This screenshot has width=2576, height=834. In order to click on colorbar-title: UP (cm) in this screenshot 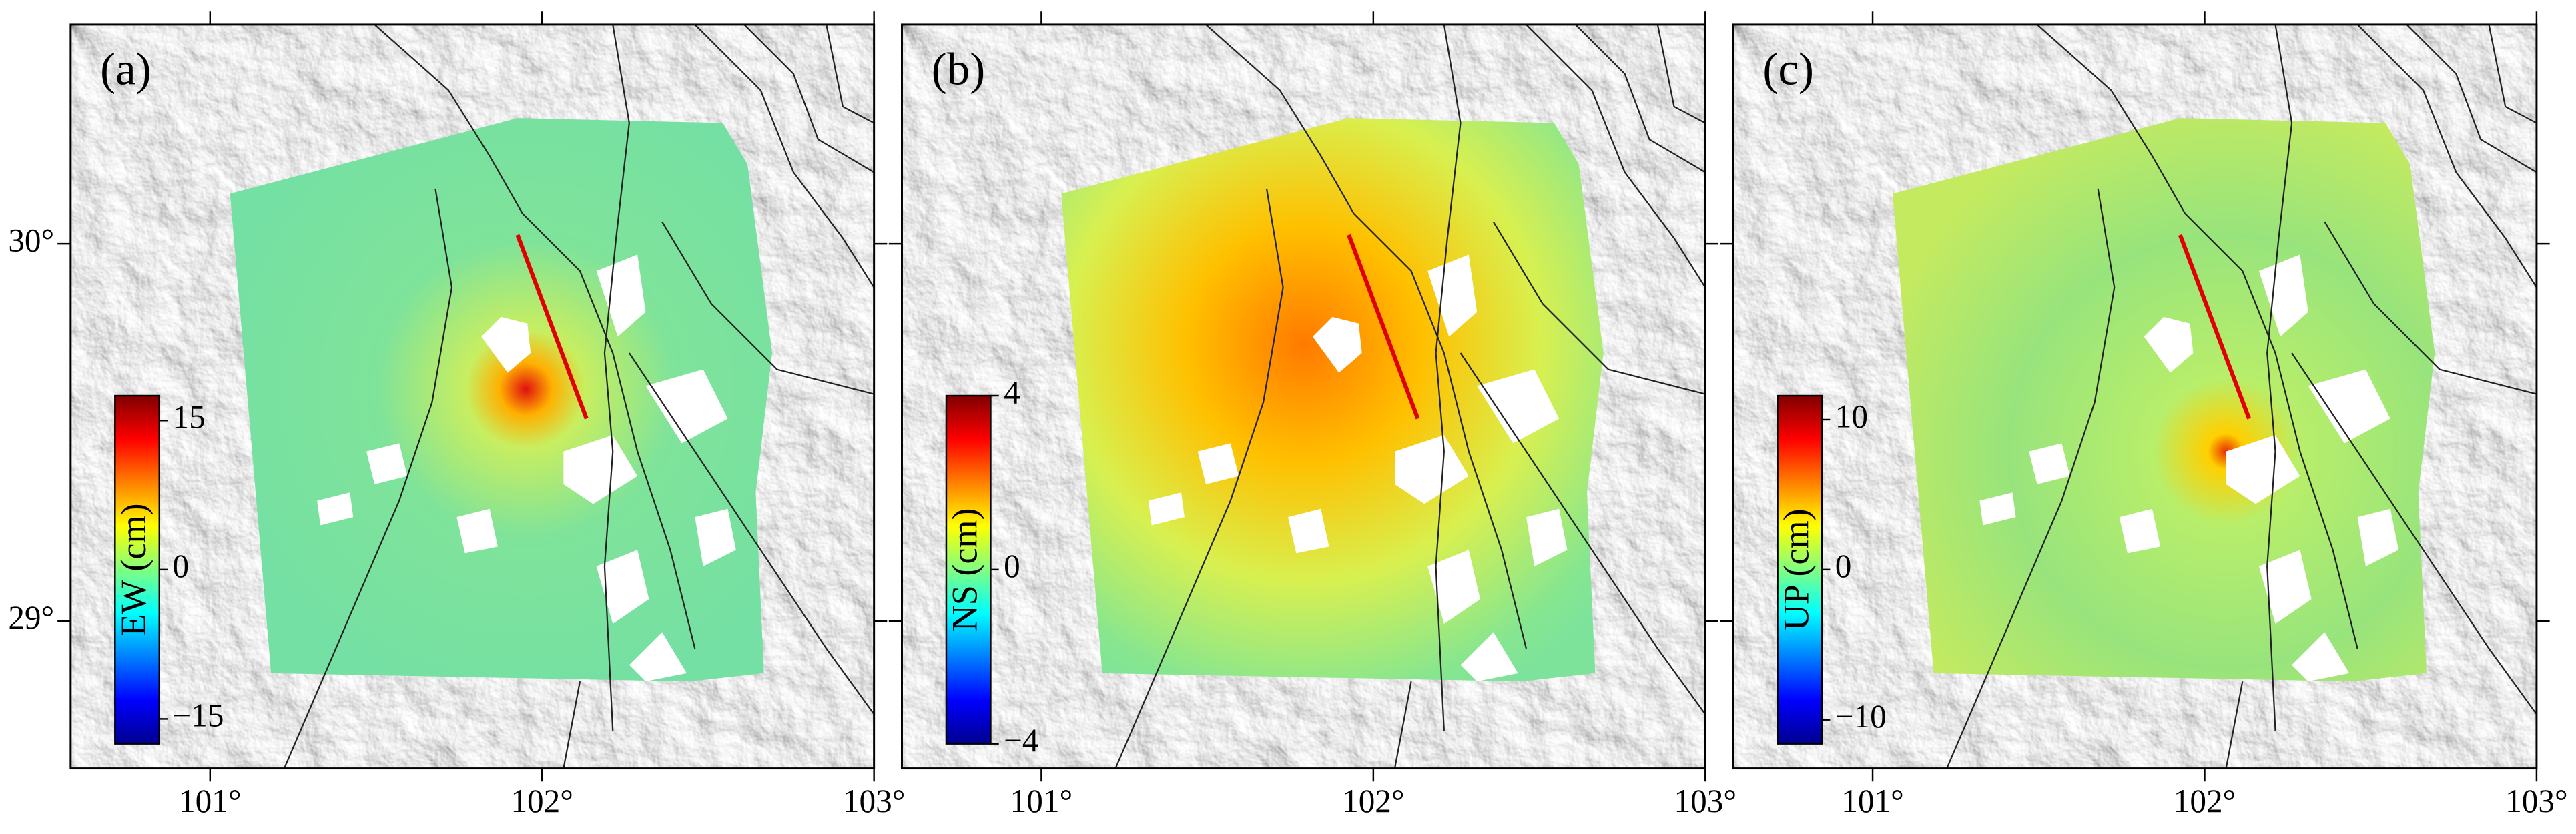, I will do `click(1796, 569)`.